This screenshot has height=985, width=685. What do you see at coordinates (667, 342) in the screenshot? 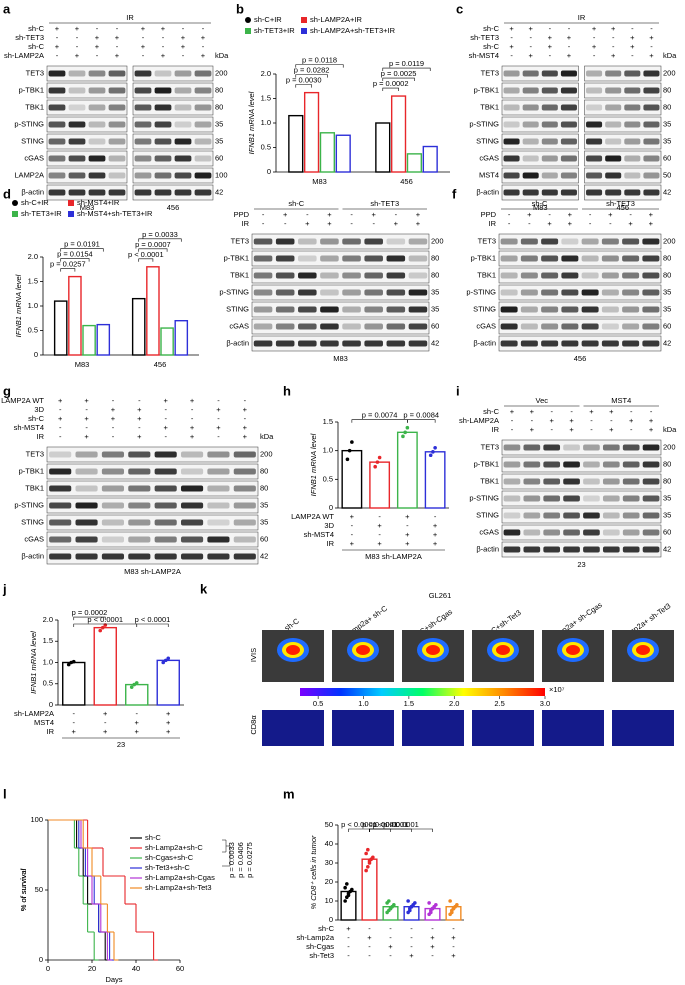
I see `kda-value: 42` at bounding box center [667, 342].